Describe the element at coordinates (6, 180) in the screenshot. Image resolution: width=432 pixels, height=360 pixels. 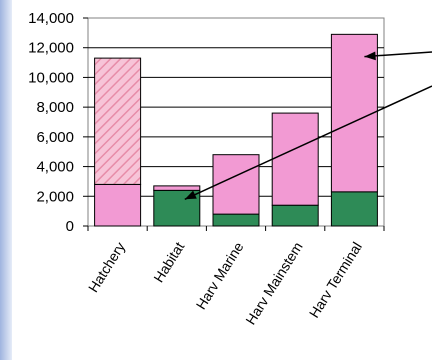
I see `left-gradient-band` at that location.